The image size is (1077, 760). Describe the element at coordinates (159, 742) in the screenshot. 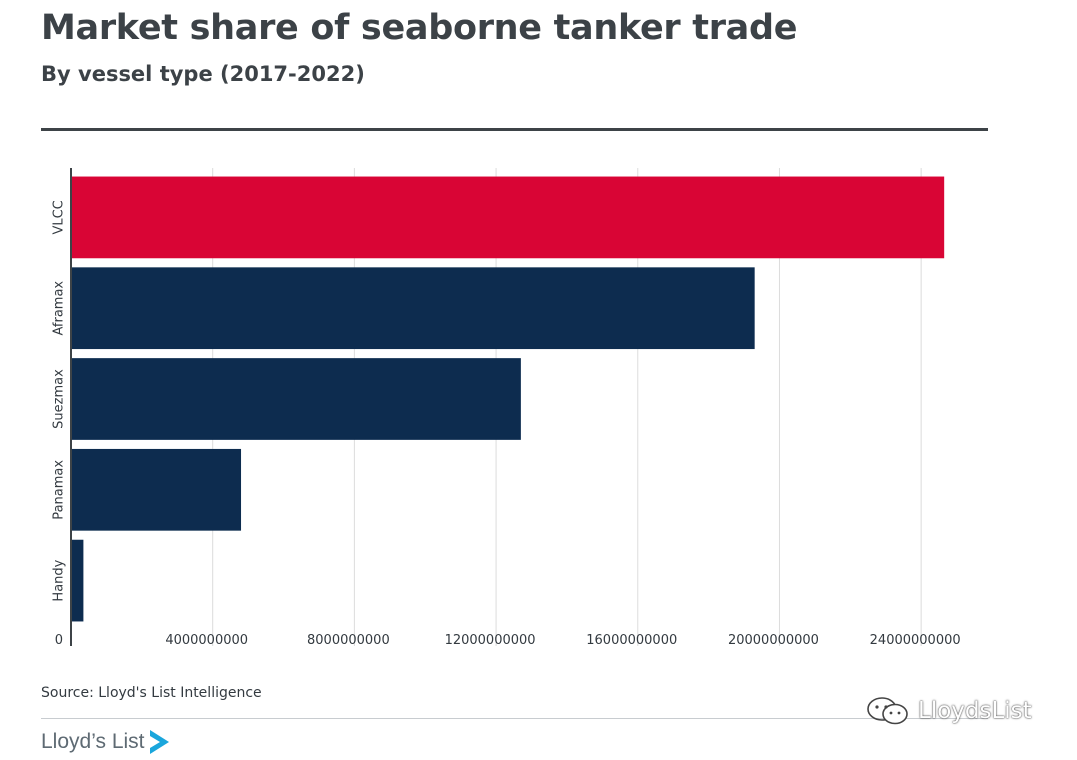

I see `play-arrow-icon` at that location.